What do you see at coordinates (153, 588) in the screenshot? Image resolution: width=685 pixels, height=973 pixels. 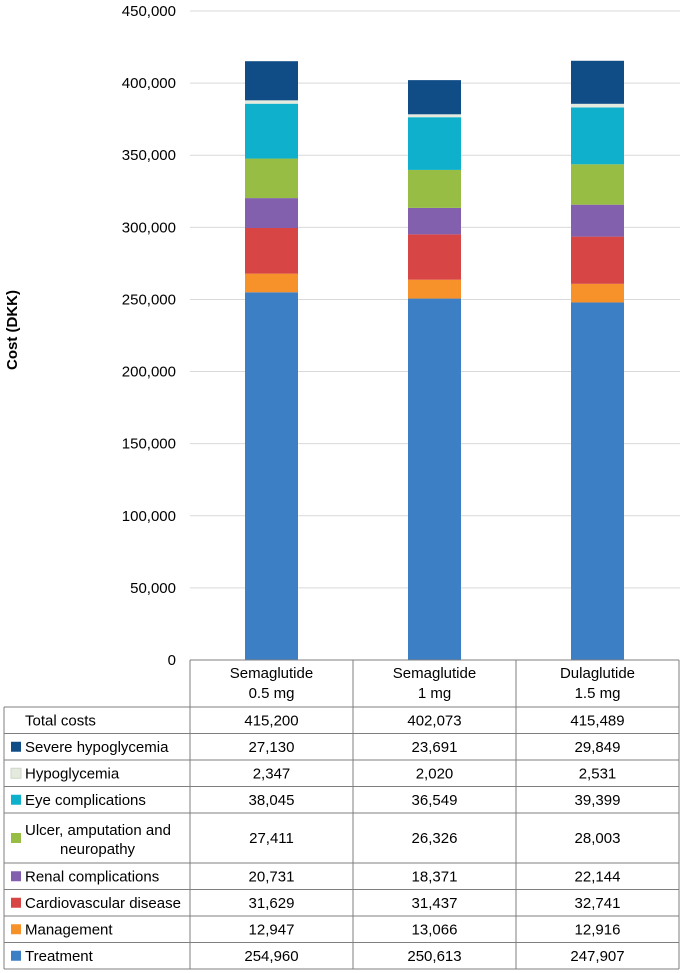 I see `y-tick-label: 50,000` at bounding box center [153, 588].